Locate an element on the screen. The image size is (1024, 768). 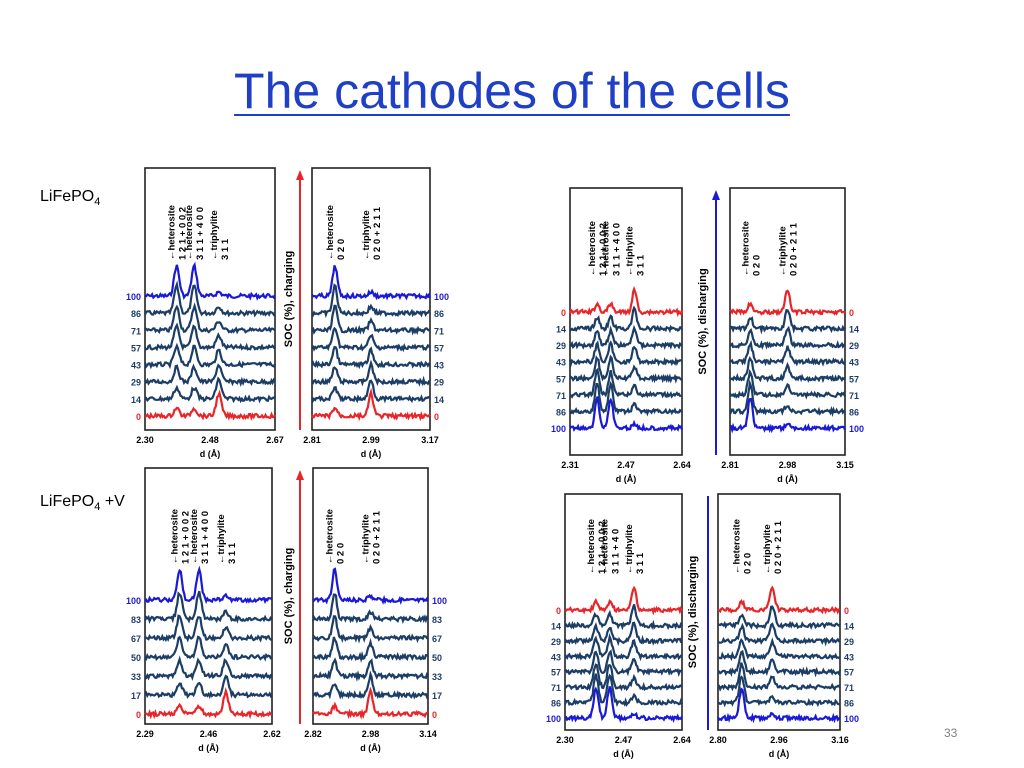
peak-hkl-label: 3 1 1 + 4 0 0 is located at coordinates (205, 537).